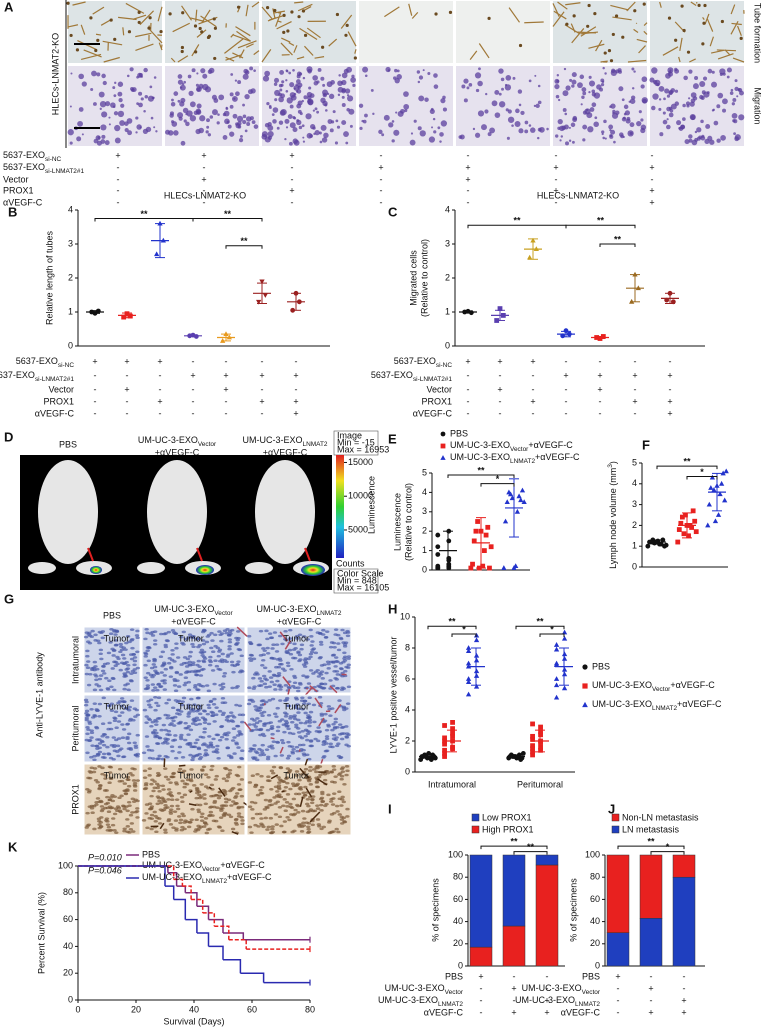 This screenshot has height=1030, width=764. Describe the element at coordinates (117, 775) in the screenshot. I see `region-label: Tumor` at that location.